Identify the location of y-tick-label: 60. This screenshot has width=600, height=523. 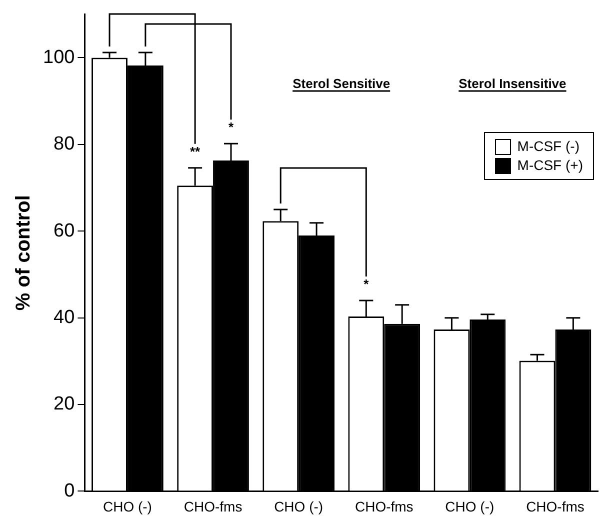
(64, 231).